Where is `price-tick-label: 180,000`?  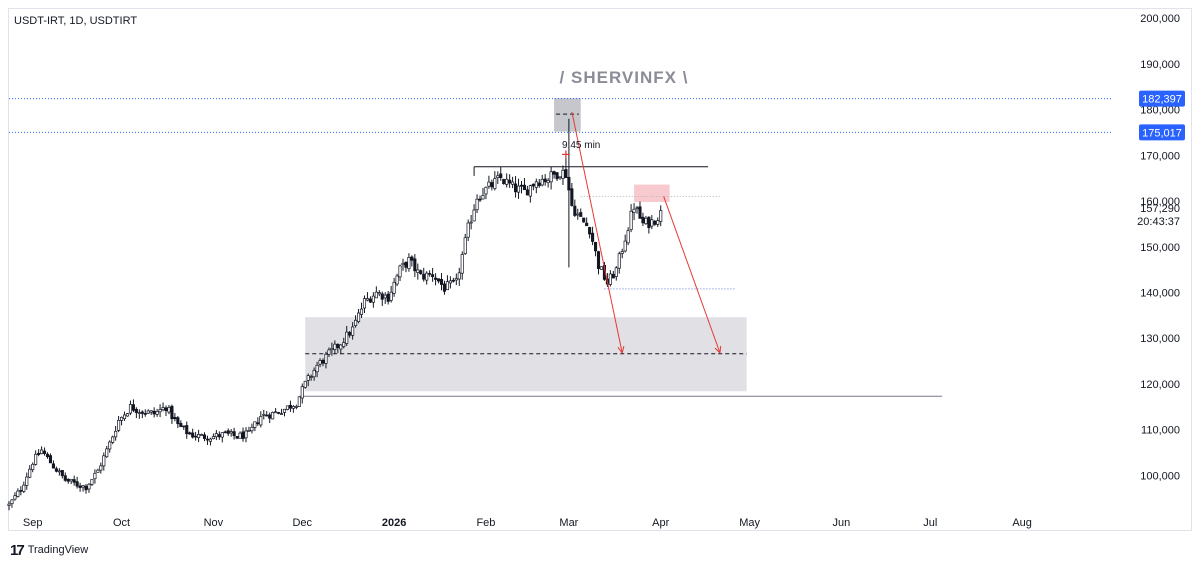 price-tick-label: 180,000 is located at coordinates (1160, 111).